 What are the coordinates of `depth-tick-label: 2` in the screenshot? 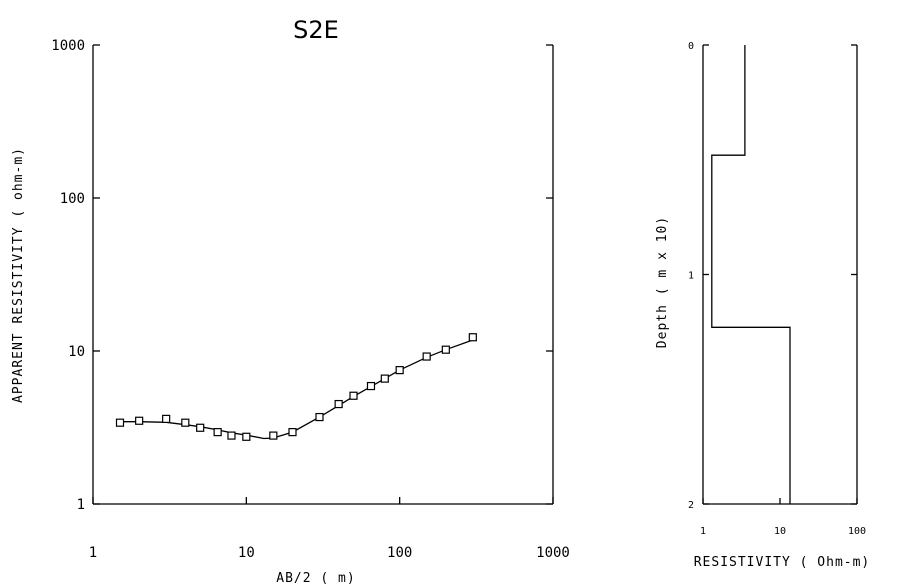 It's located at (691, 505).